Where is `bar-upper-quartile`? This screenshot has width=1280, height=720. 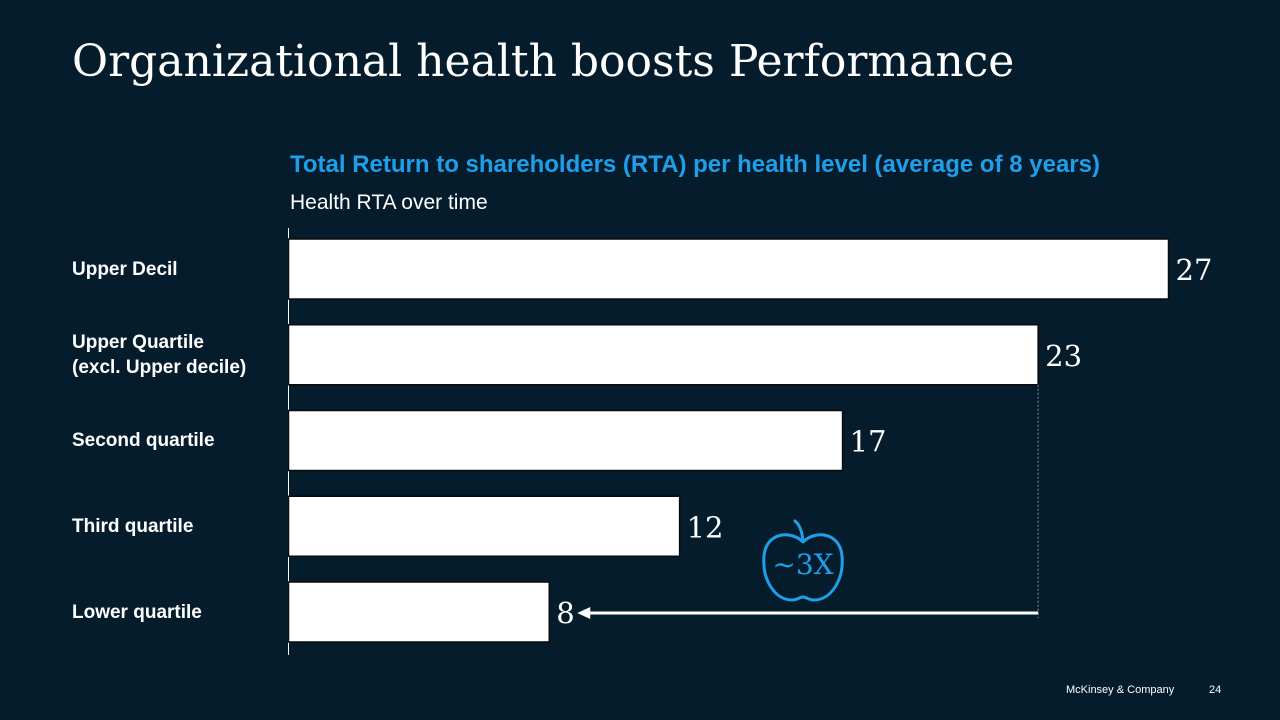 bar-upper-quartile is located at coordinates (663, 355).